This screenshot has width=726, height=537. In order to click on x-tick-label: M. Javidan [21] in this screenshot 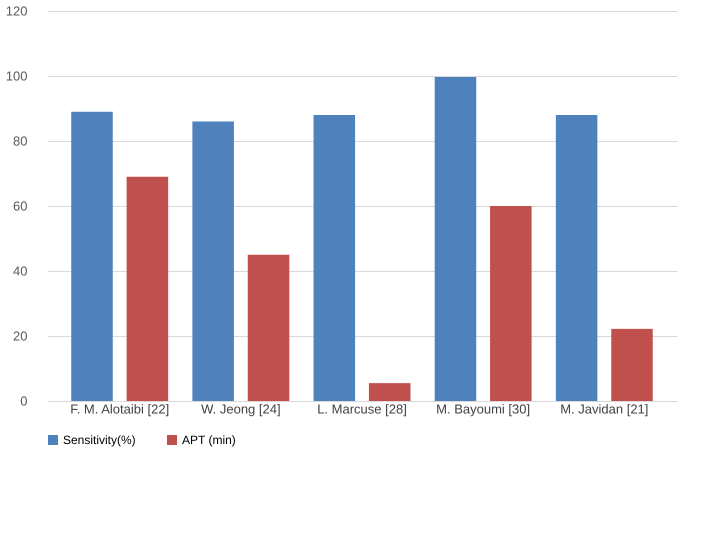, I will do `click(604, 409)`.